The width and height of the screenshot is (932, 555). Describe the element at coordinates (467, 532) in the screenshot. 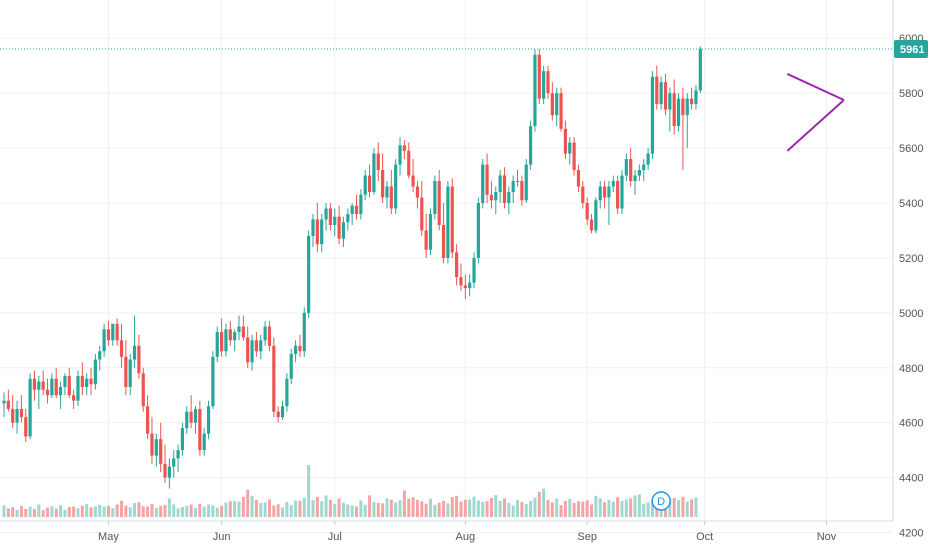

I see `time-axis: May Jun Jul Aug Sep Oct Nov` at that location.